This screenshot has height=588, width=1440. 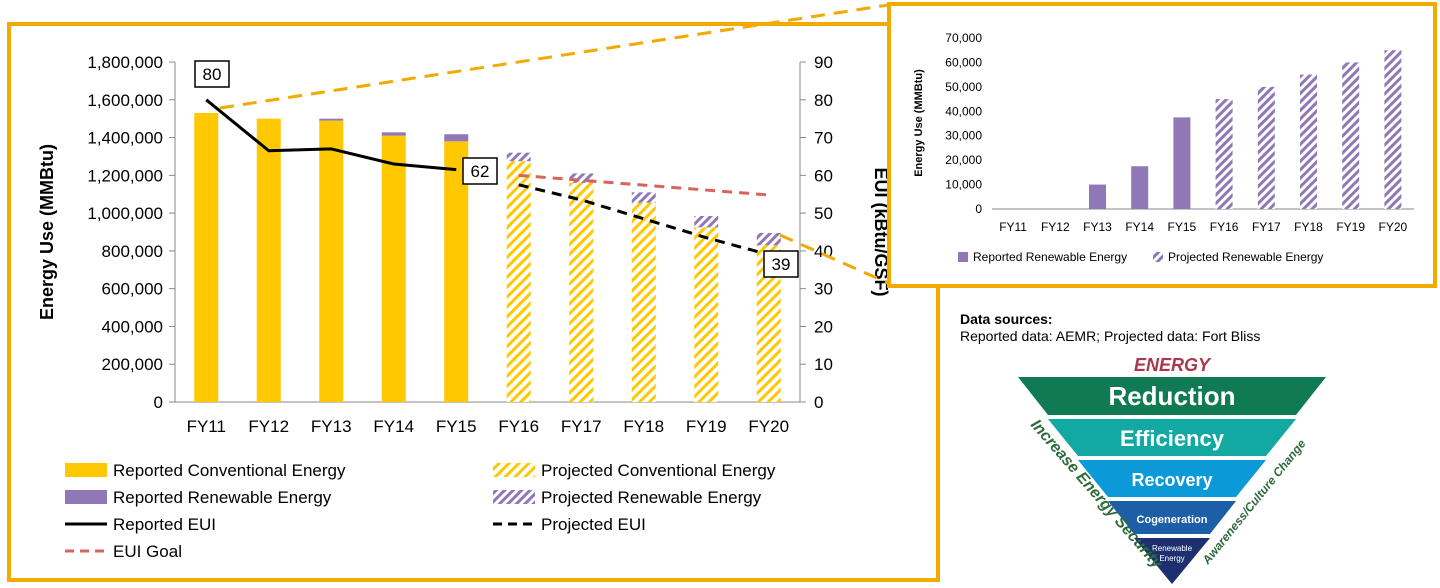 What do you see at coordinates (518, 426) in the screenshot?
I see `x-tick-label: FY16` at bounding box center [518, 426].